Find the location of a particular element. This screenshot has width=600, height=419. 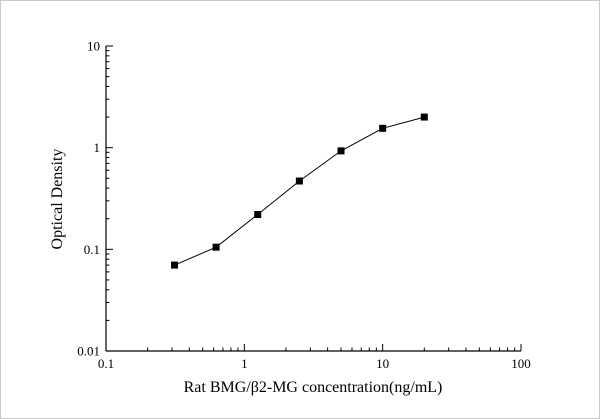

x-tick-label: 0.1 is located at coordinates (106, 363).